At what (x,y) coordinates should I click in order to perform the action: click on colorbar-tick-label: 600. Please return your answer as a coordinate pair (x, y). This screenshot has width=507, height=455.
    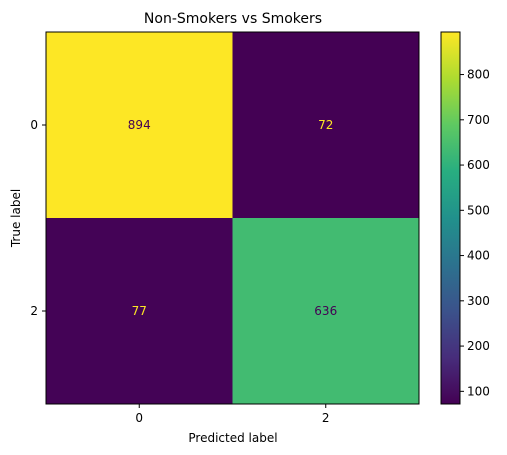
    Looking at the image, I should click on (478, 165).